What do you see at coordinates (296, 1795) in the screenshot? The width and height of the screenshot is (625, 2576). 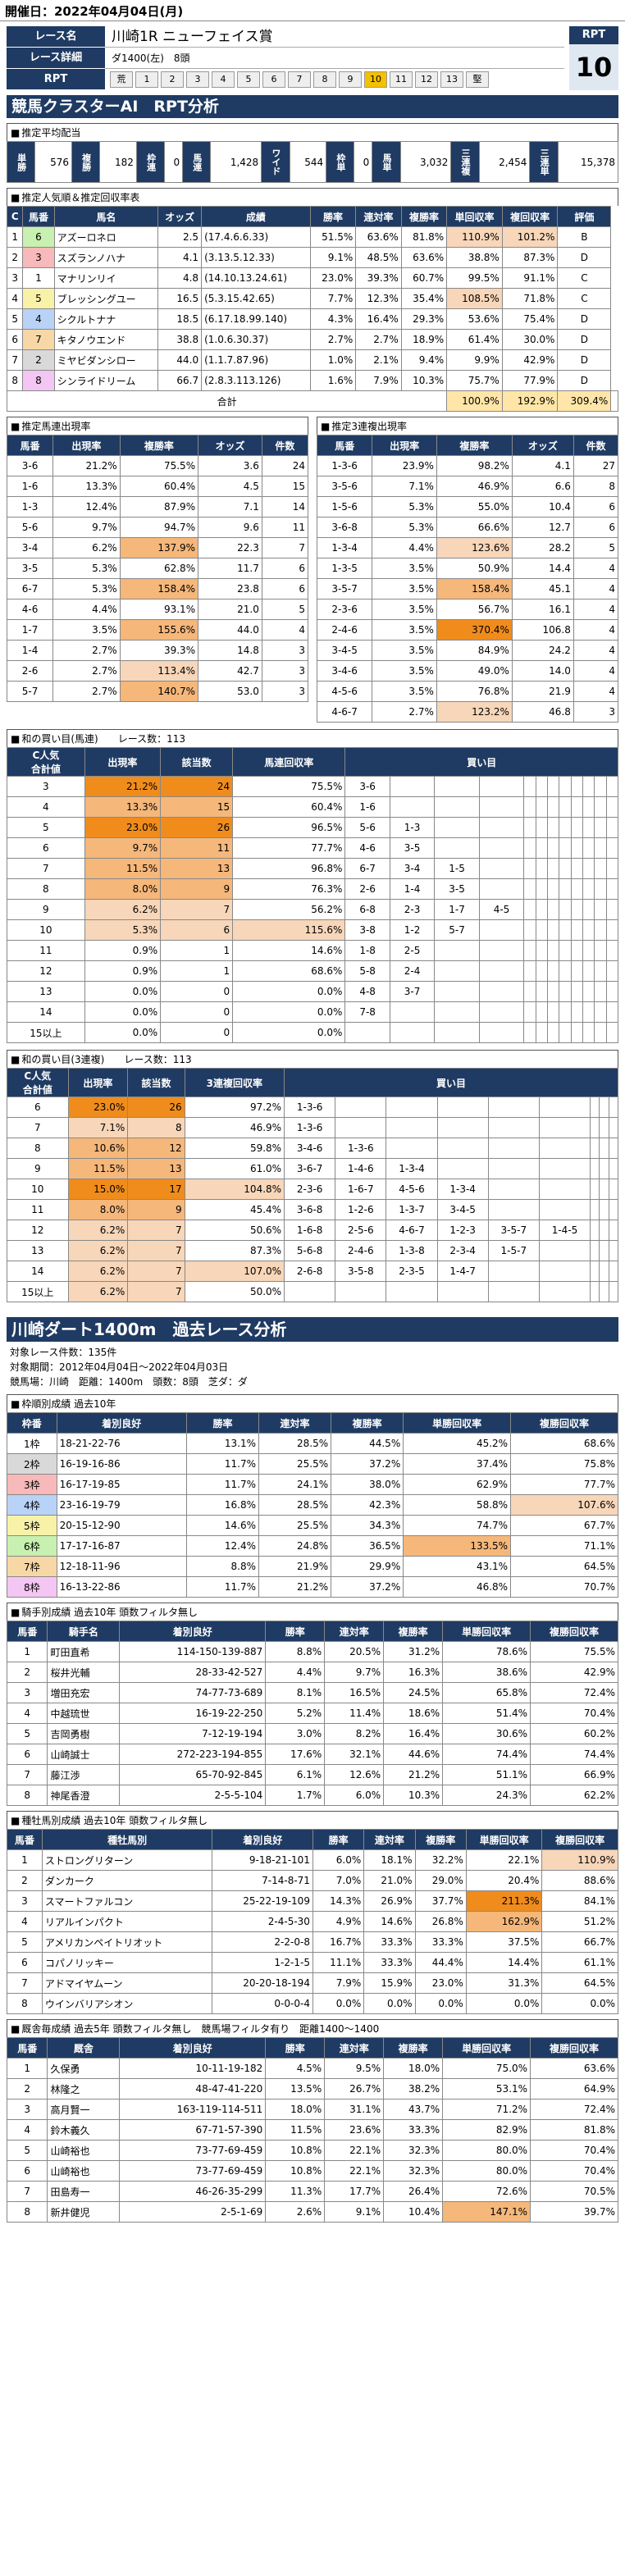 I see `jockey-cell: 1.7%` at bounding box center [296, 1795].